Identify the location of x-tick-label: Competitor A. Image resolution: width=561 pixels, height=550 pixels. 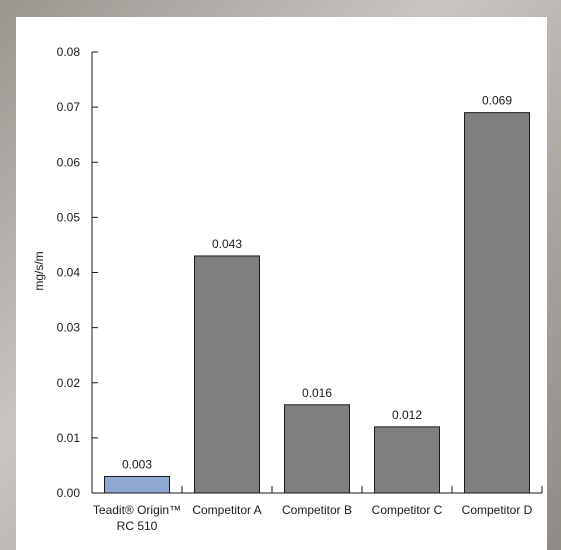
(226, 510).